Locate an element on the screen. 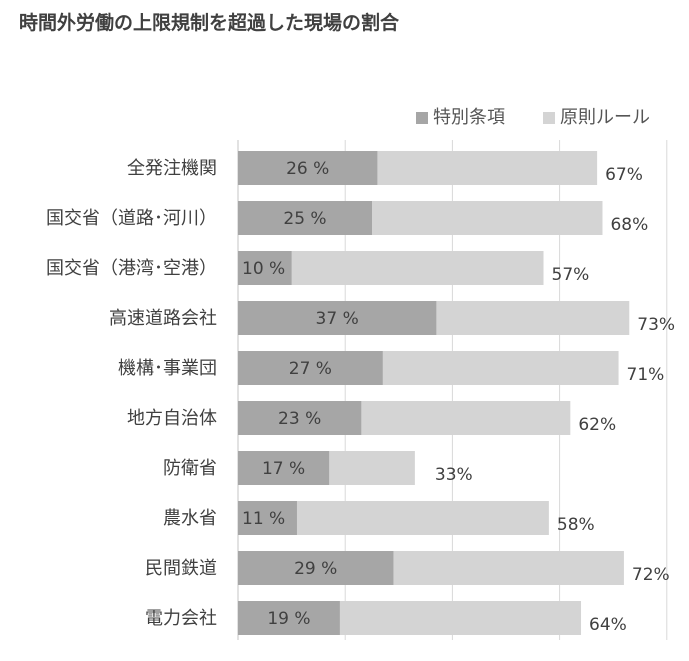  data-label-gensoku: 57% is located at coordinates (571, 275).